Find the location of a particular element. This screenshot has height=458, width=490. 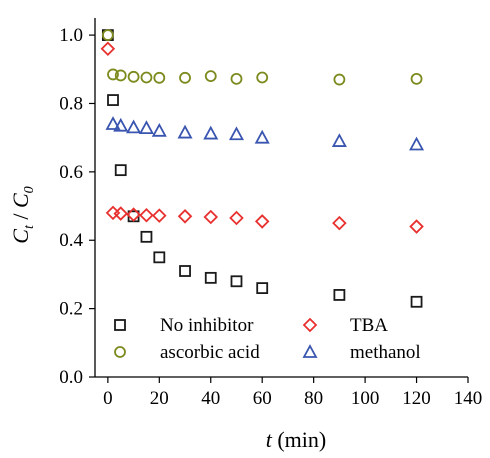

legend-label-methanol: methanol is located at coordinates (385, 352).